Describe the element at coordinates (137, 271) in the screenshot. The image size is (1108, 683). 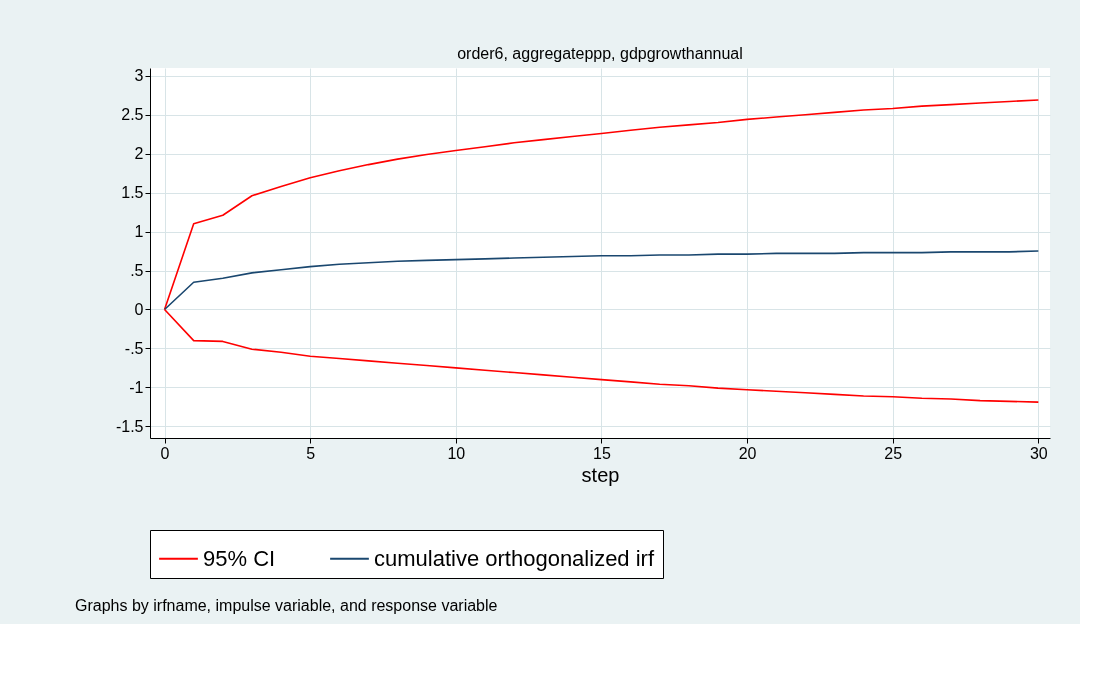
I see `y-tick-label: .5` at that location.